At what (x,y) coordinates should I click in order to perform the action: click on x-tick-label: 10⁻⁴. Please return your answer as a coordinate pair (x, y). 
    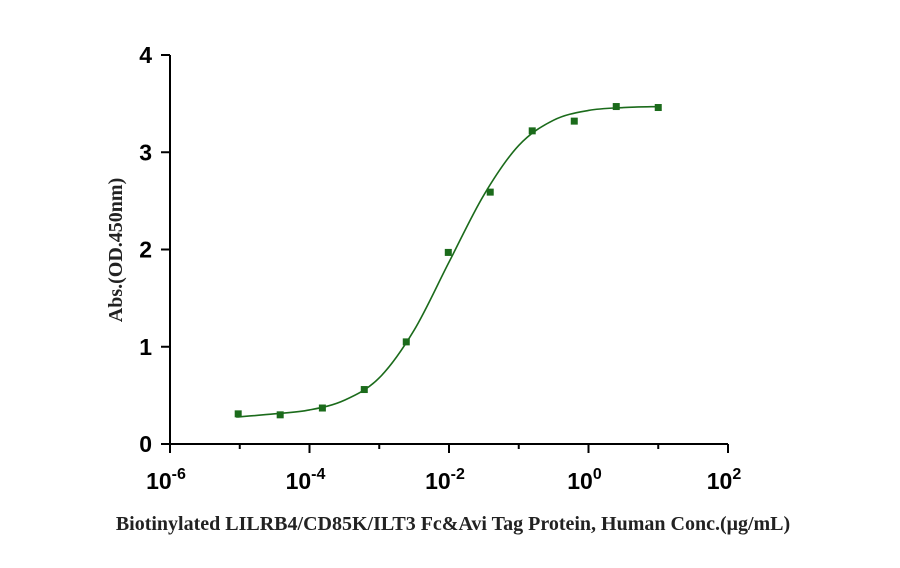
    Looking at the image, I should click on (306, 480).